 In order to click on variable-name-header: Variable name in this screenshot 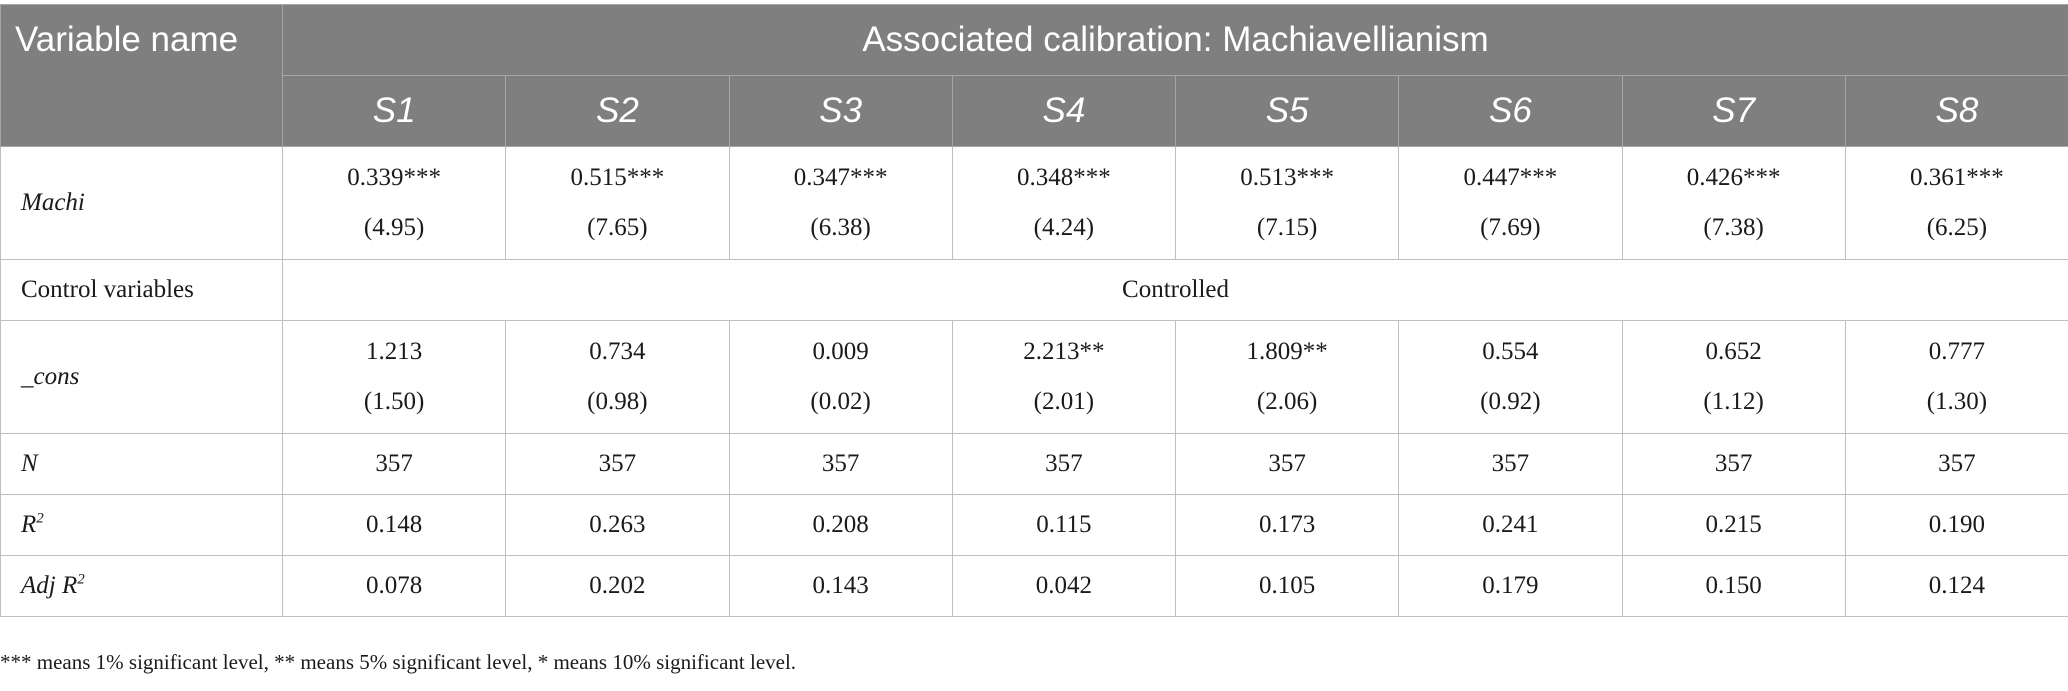, I will do `click(141, 75)`.